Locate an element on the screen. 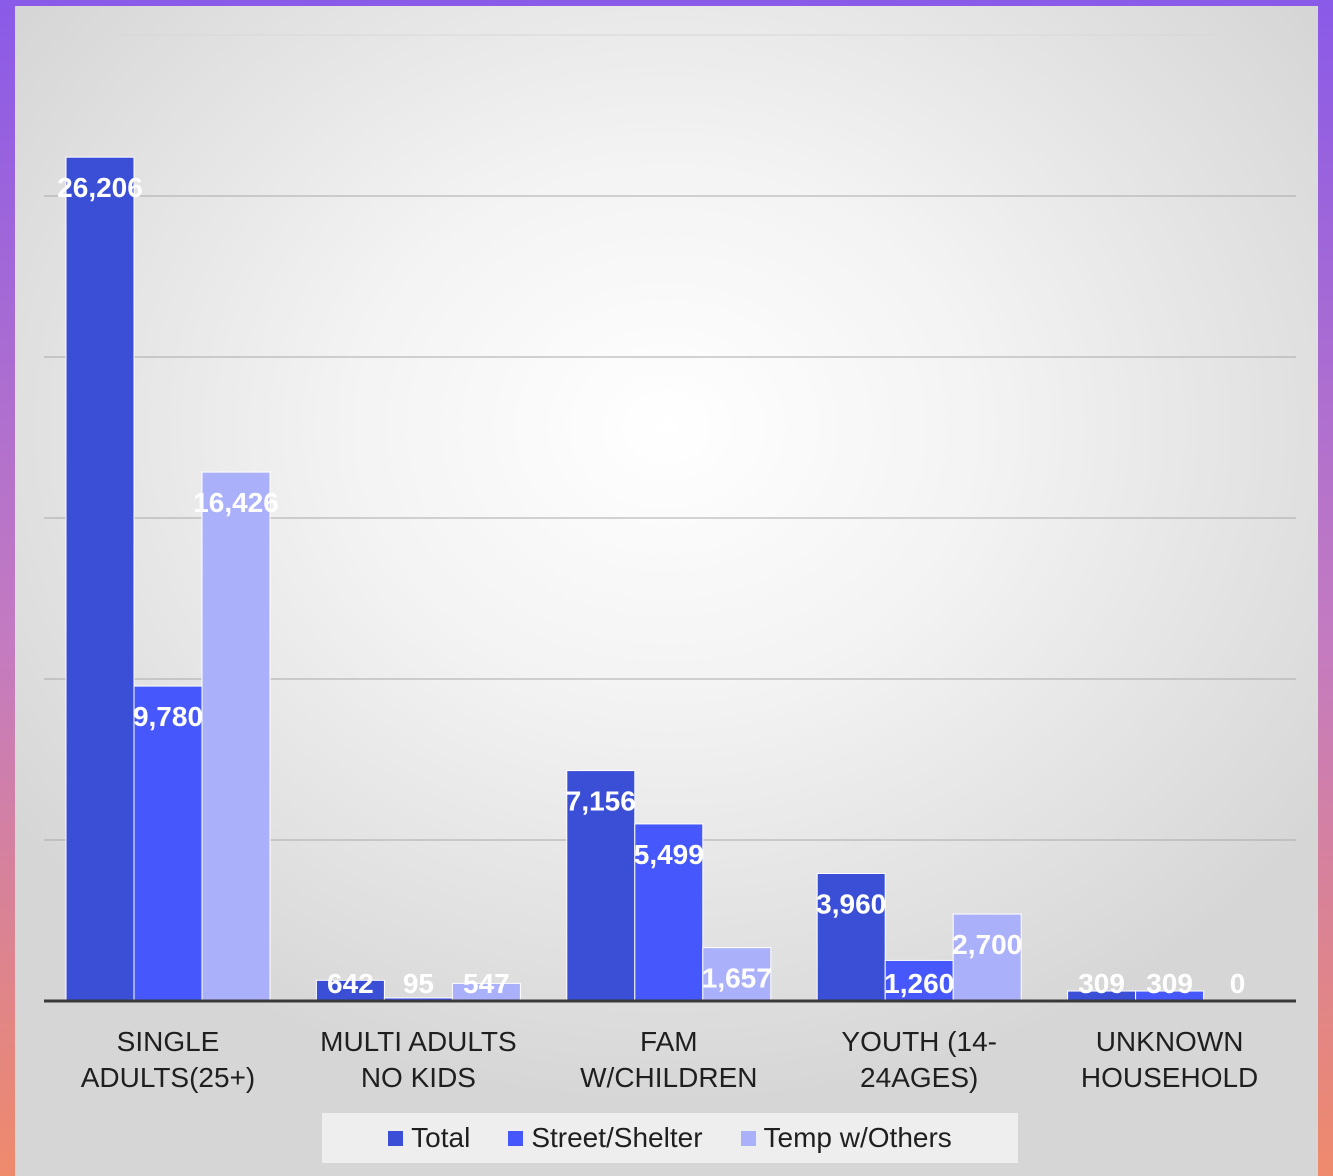  legend-label-street-shelter: Street/Shelter is located at coordinates (617, 1137).